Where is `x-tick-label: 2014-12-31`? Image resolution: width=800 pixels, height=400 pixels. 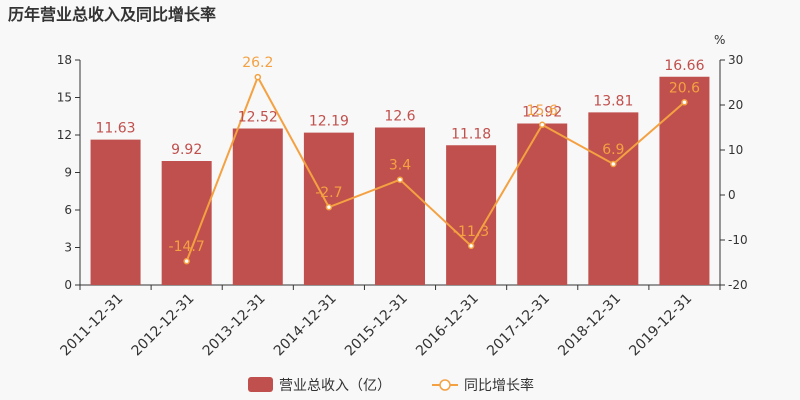 x-tick-label: 2014-12-31 is located at coordinates (305, 325).